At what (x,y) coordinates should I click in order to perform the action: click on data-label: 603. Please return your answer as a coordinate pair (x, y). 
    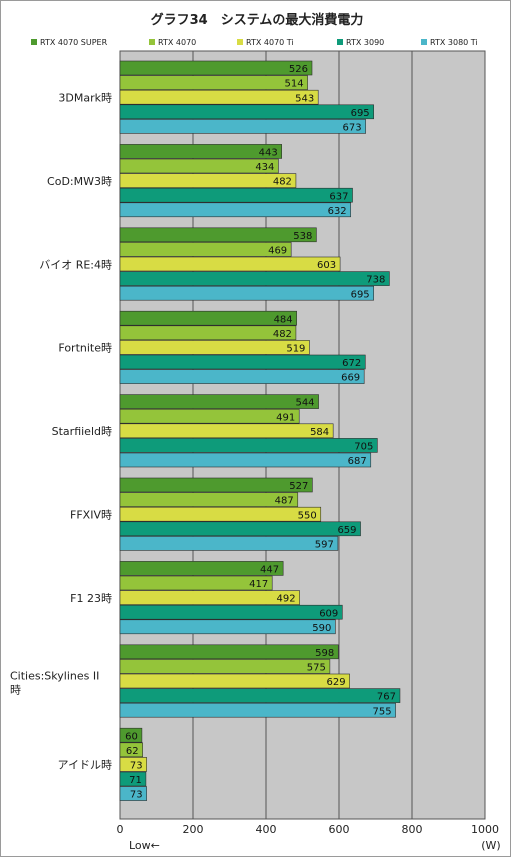
    Looking at the image, I should click on (326, 265).